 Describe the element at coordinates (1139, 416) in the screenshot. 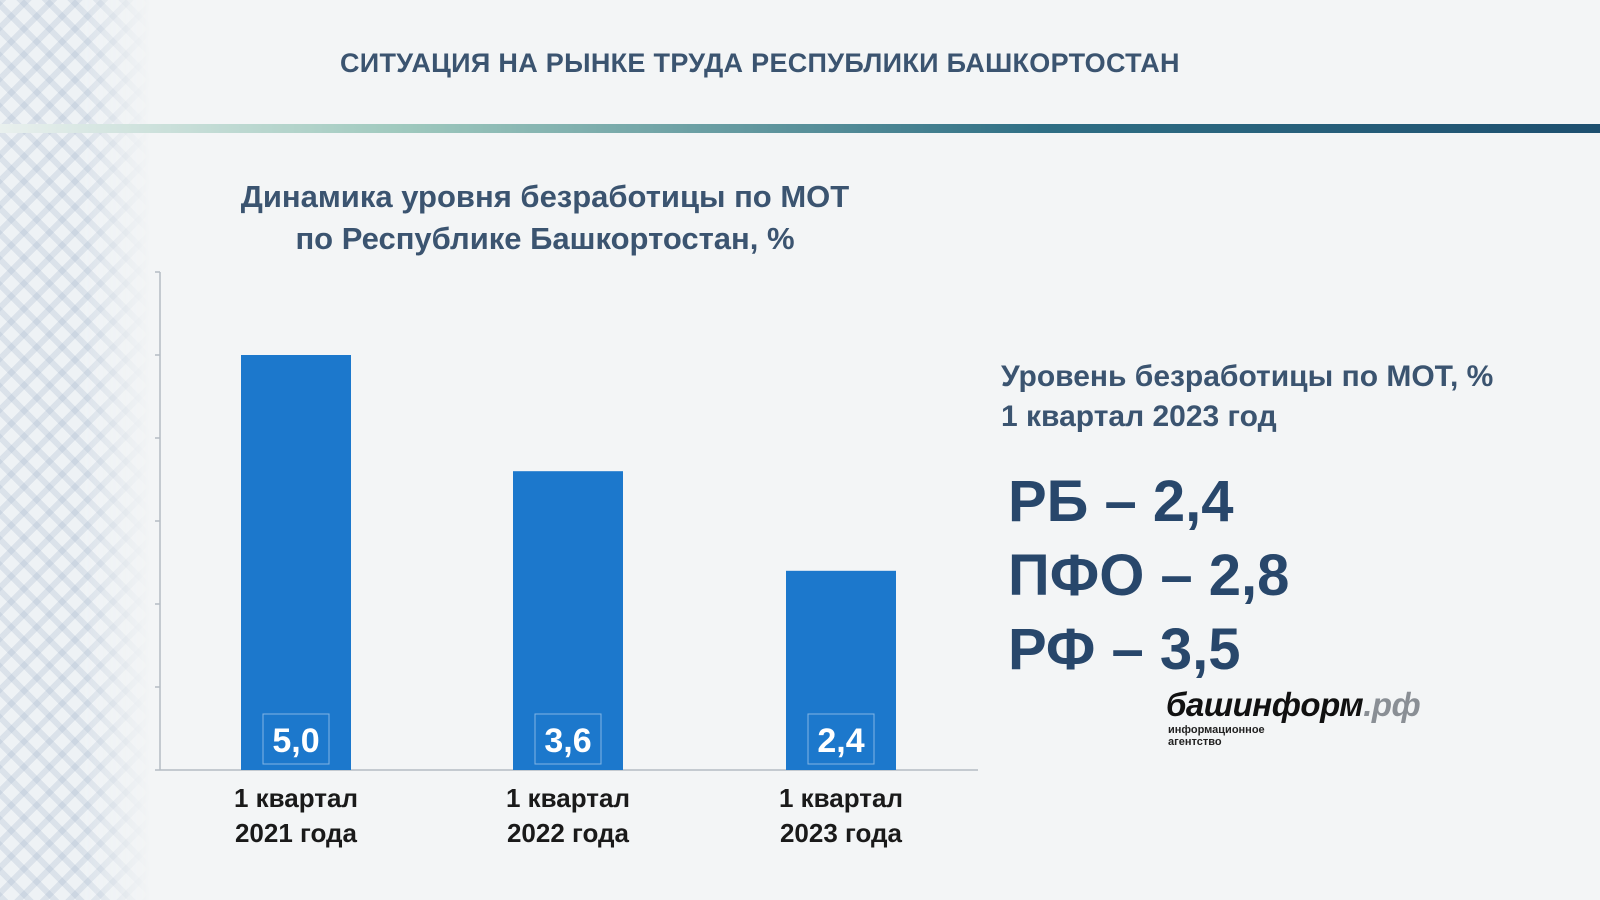

I see `kpi-heading-line2: 1 квартал 2023 год` at that location.